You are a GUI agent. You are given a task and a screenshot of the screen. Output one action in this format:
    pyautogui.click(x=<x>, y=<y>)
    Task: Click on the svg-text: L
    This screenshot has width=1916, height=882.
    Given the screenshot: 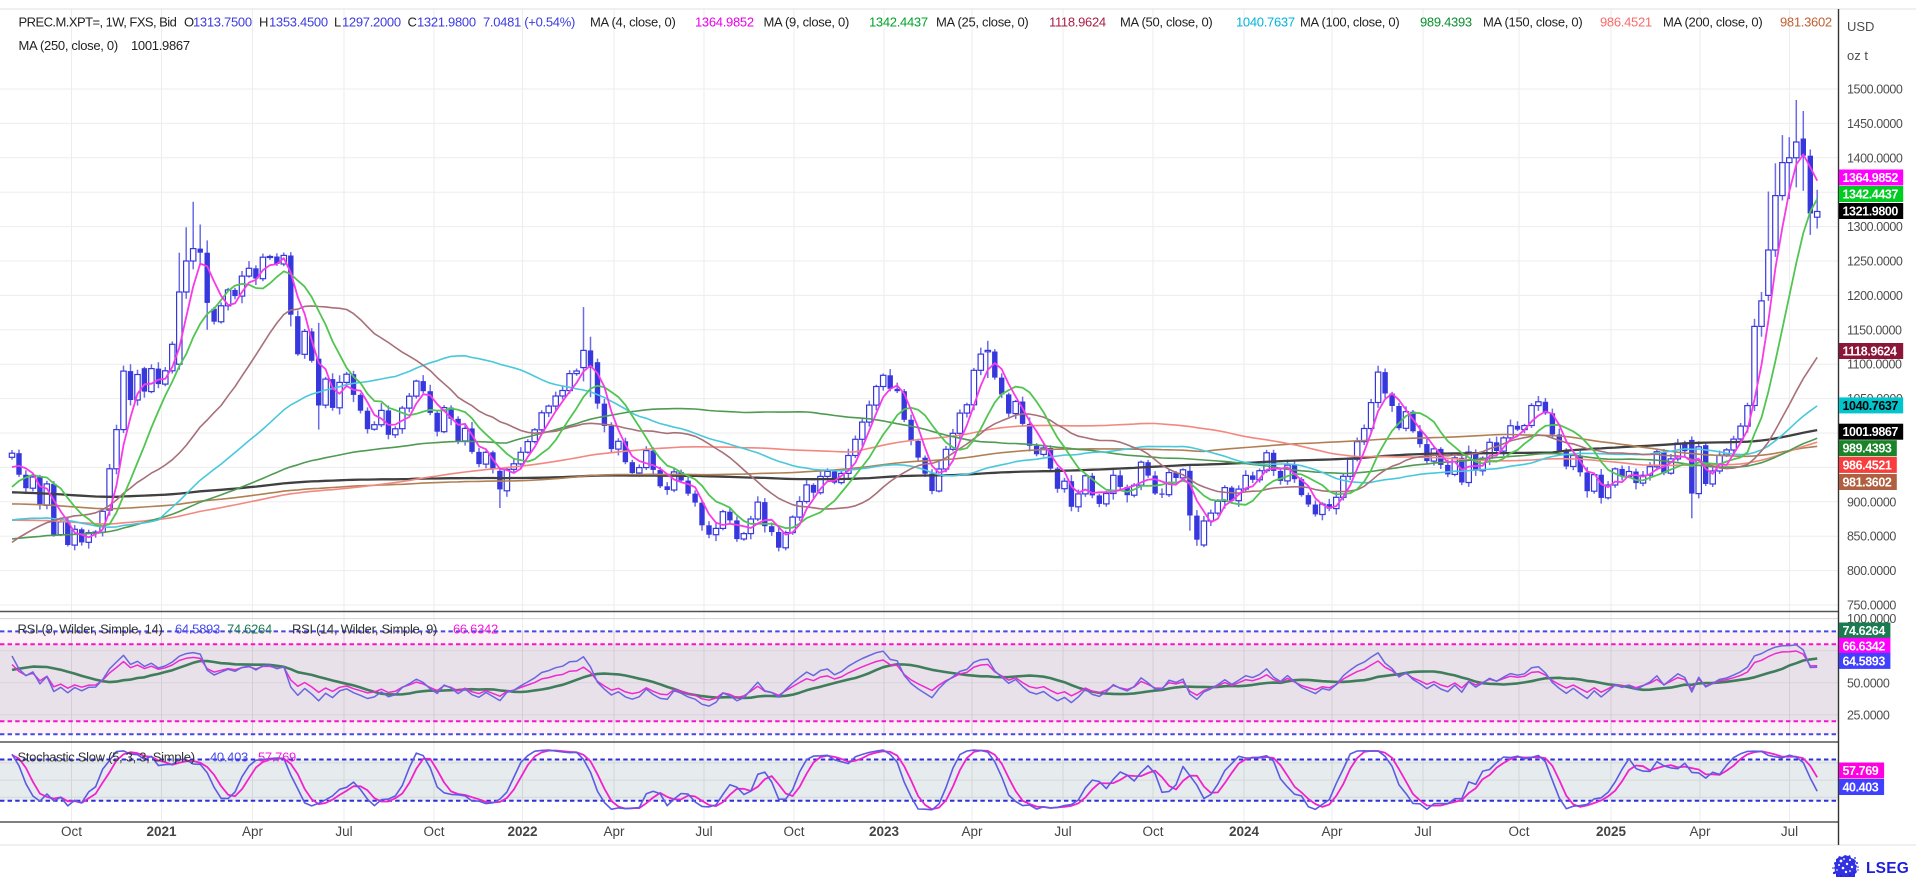 What is the action you would take?
    pyautogui.click(x=337, y=22)
    